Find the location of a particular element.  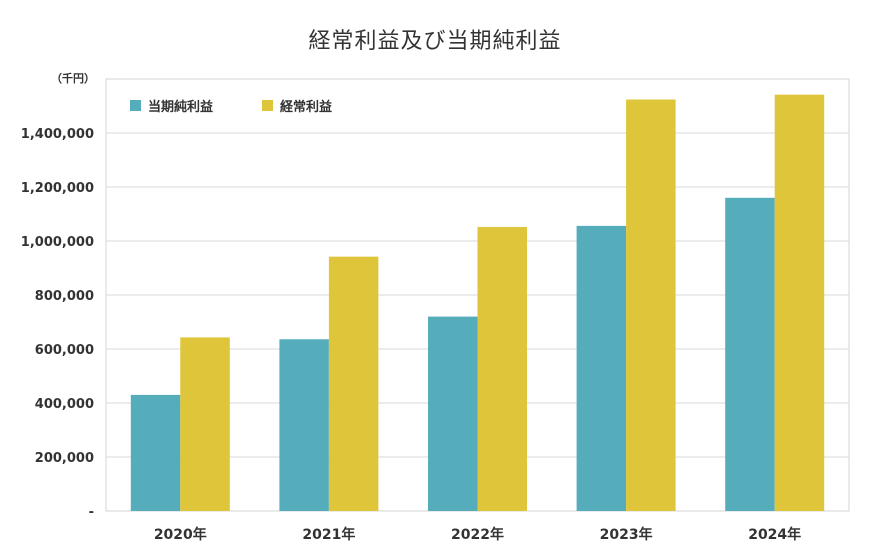

y-axis-unit-label: （千円） is located at coordinates (73, 78).